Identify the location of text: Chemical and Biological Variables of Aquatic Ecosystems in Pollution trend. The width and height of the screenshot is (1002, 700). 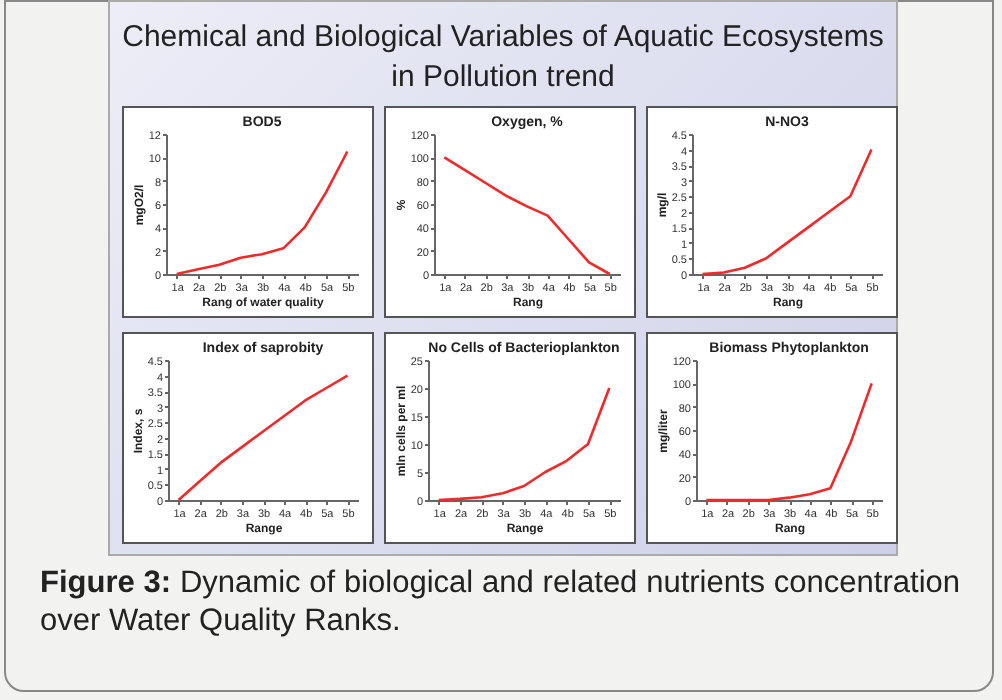
(503, 58).